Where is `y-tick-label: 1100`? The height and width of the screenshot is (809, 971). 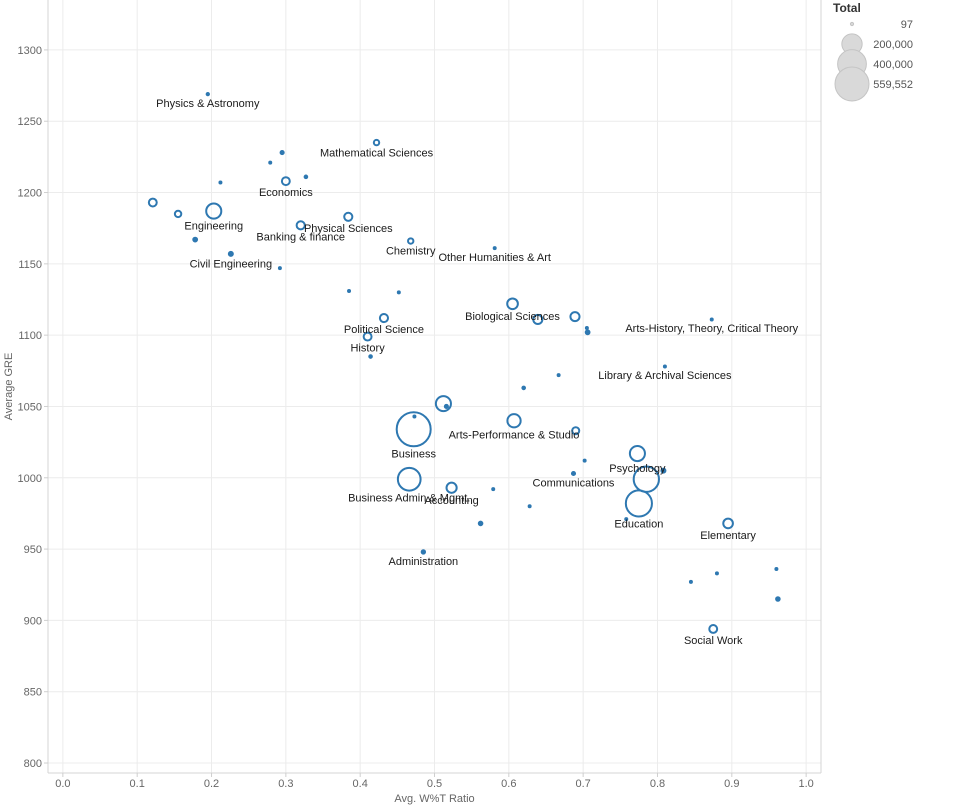 y-tick-label: 1100 is located at coordinates (30, 336).